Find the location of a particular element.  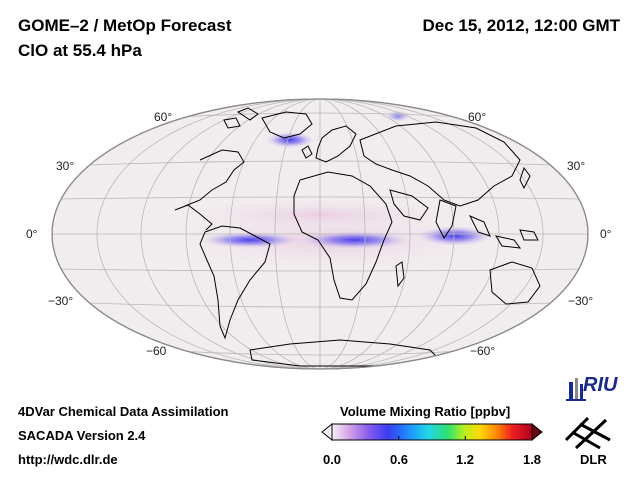

page-subtitle: ClO at 55.4 hPa is located at coordinates (80, 50).